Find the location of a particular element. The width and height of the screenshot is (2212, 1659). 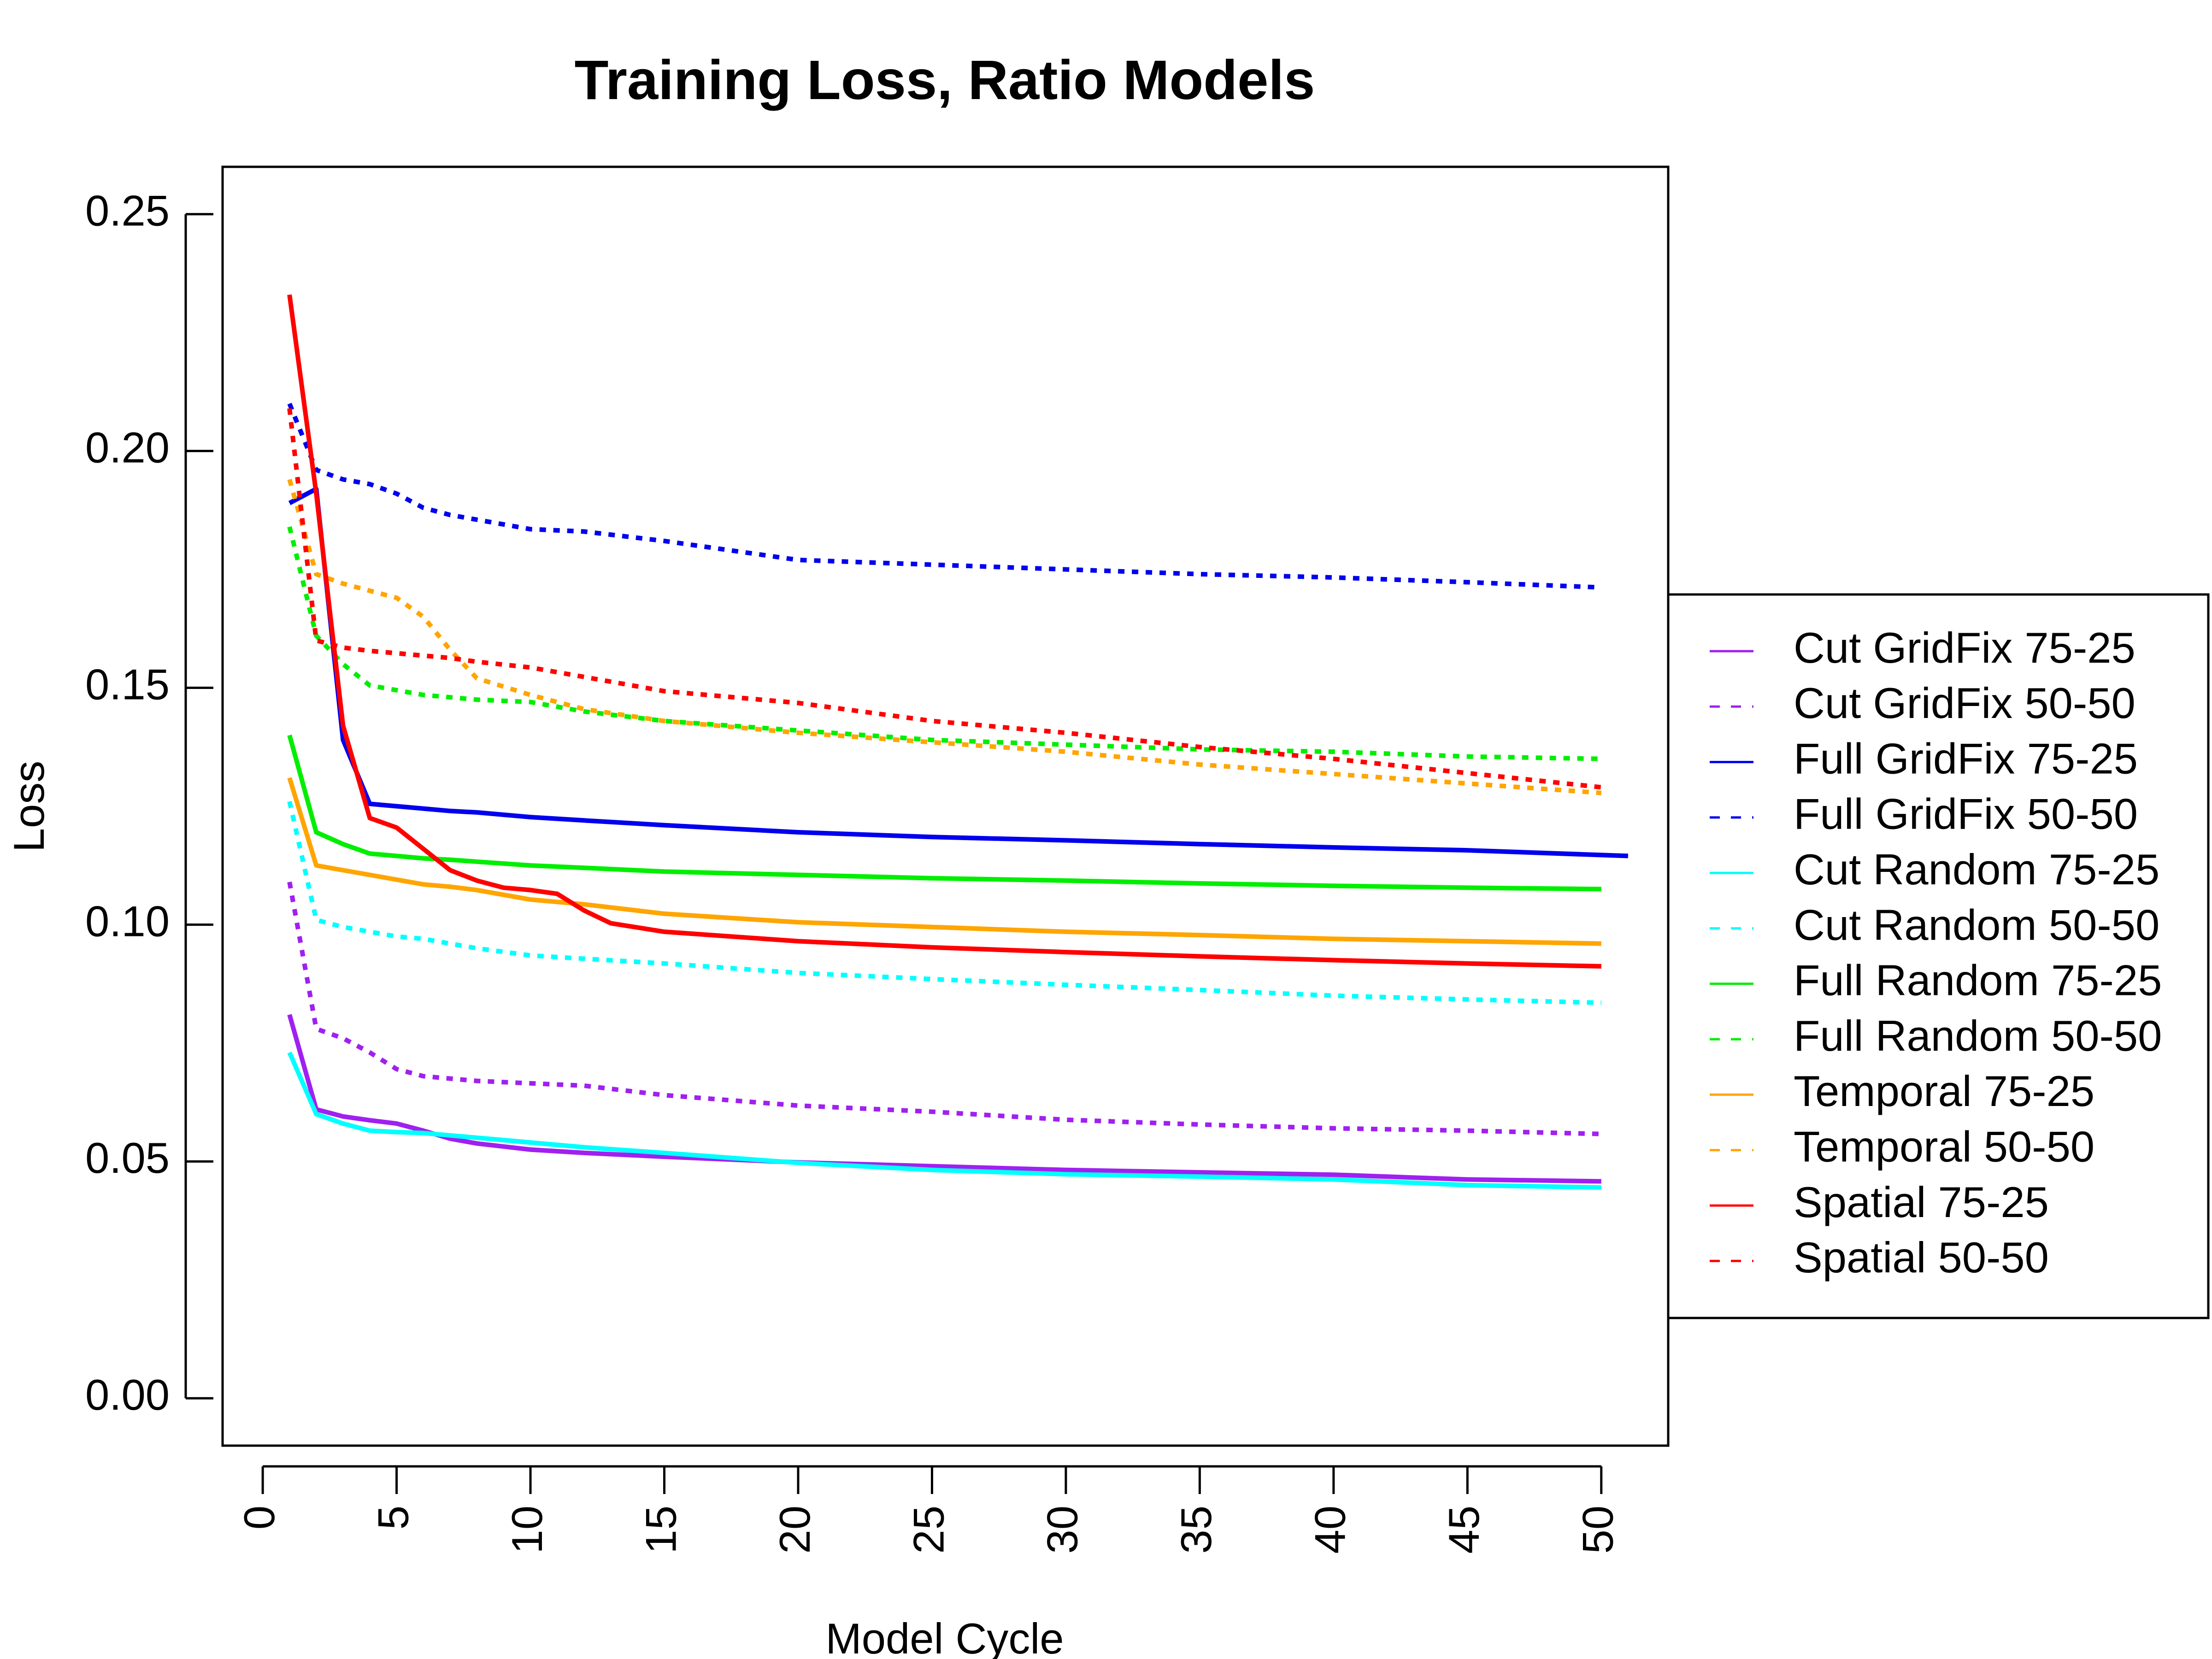

y-axis-label: Loss is located at coordinates (29, 807).